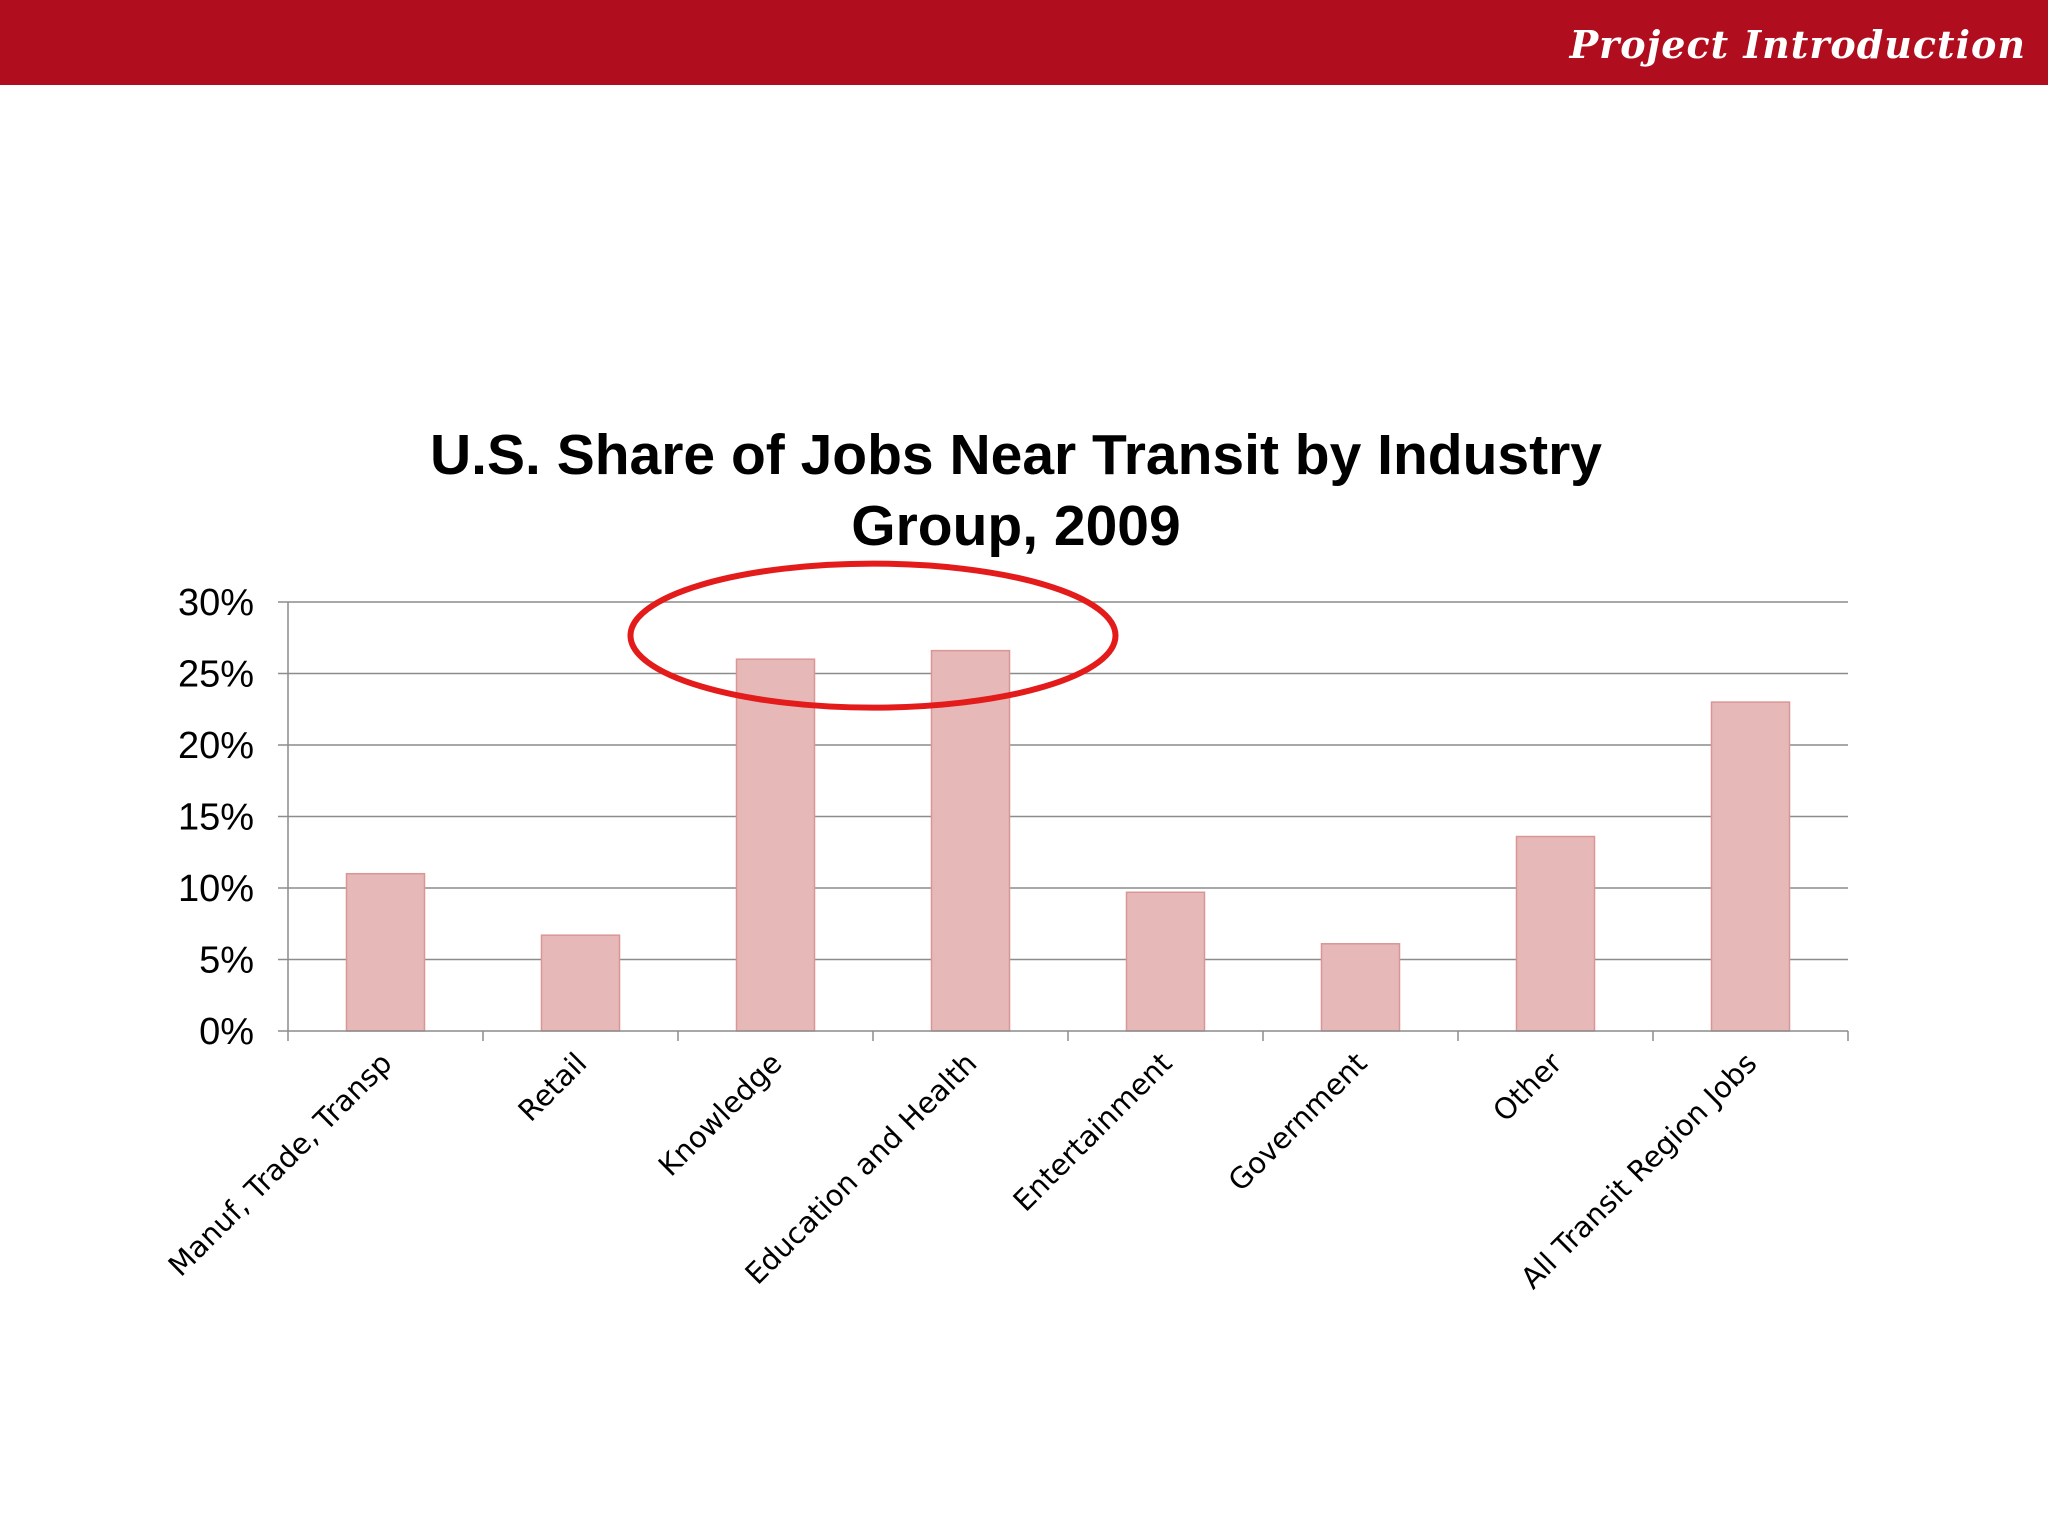 The width and height of the screenshot is (2048, 1536). Describe the element at coordinates (216, 889) in the screenshot. I see `y-tick-label: 10%` at that location.